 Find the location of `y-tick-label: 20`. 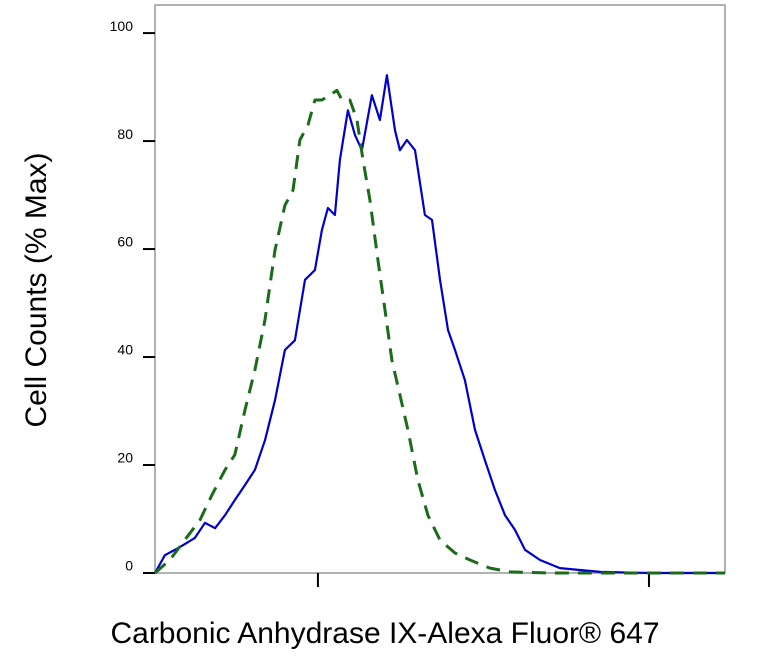

y-tick-label: 20 is located at coordinates (125, 458).